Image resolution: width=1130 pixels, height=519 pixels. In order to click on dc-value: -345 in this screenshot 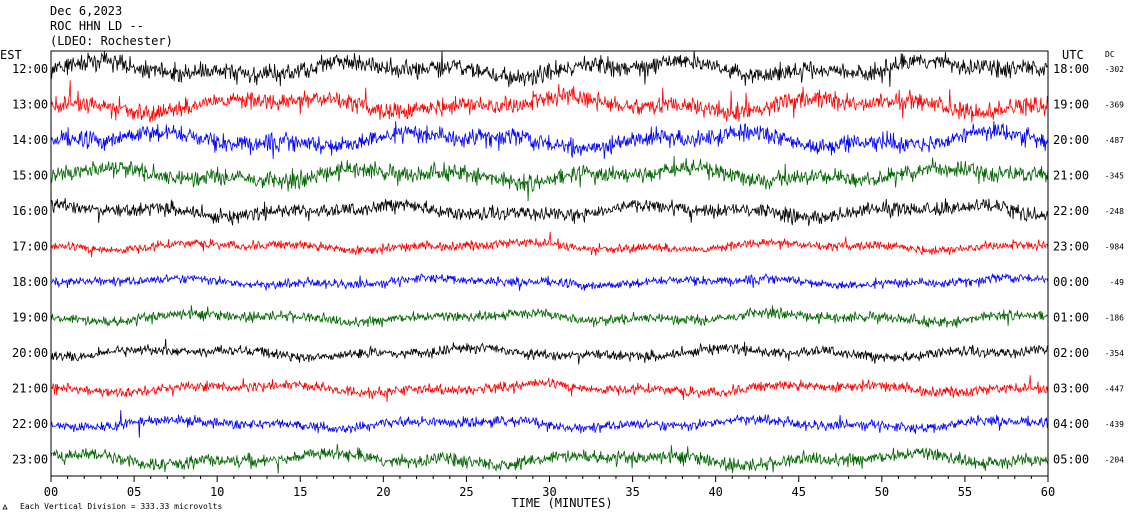, I will do `click(1114, 176)`.